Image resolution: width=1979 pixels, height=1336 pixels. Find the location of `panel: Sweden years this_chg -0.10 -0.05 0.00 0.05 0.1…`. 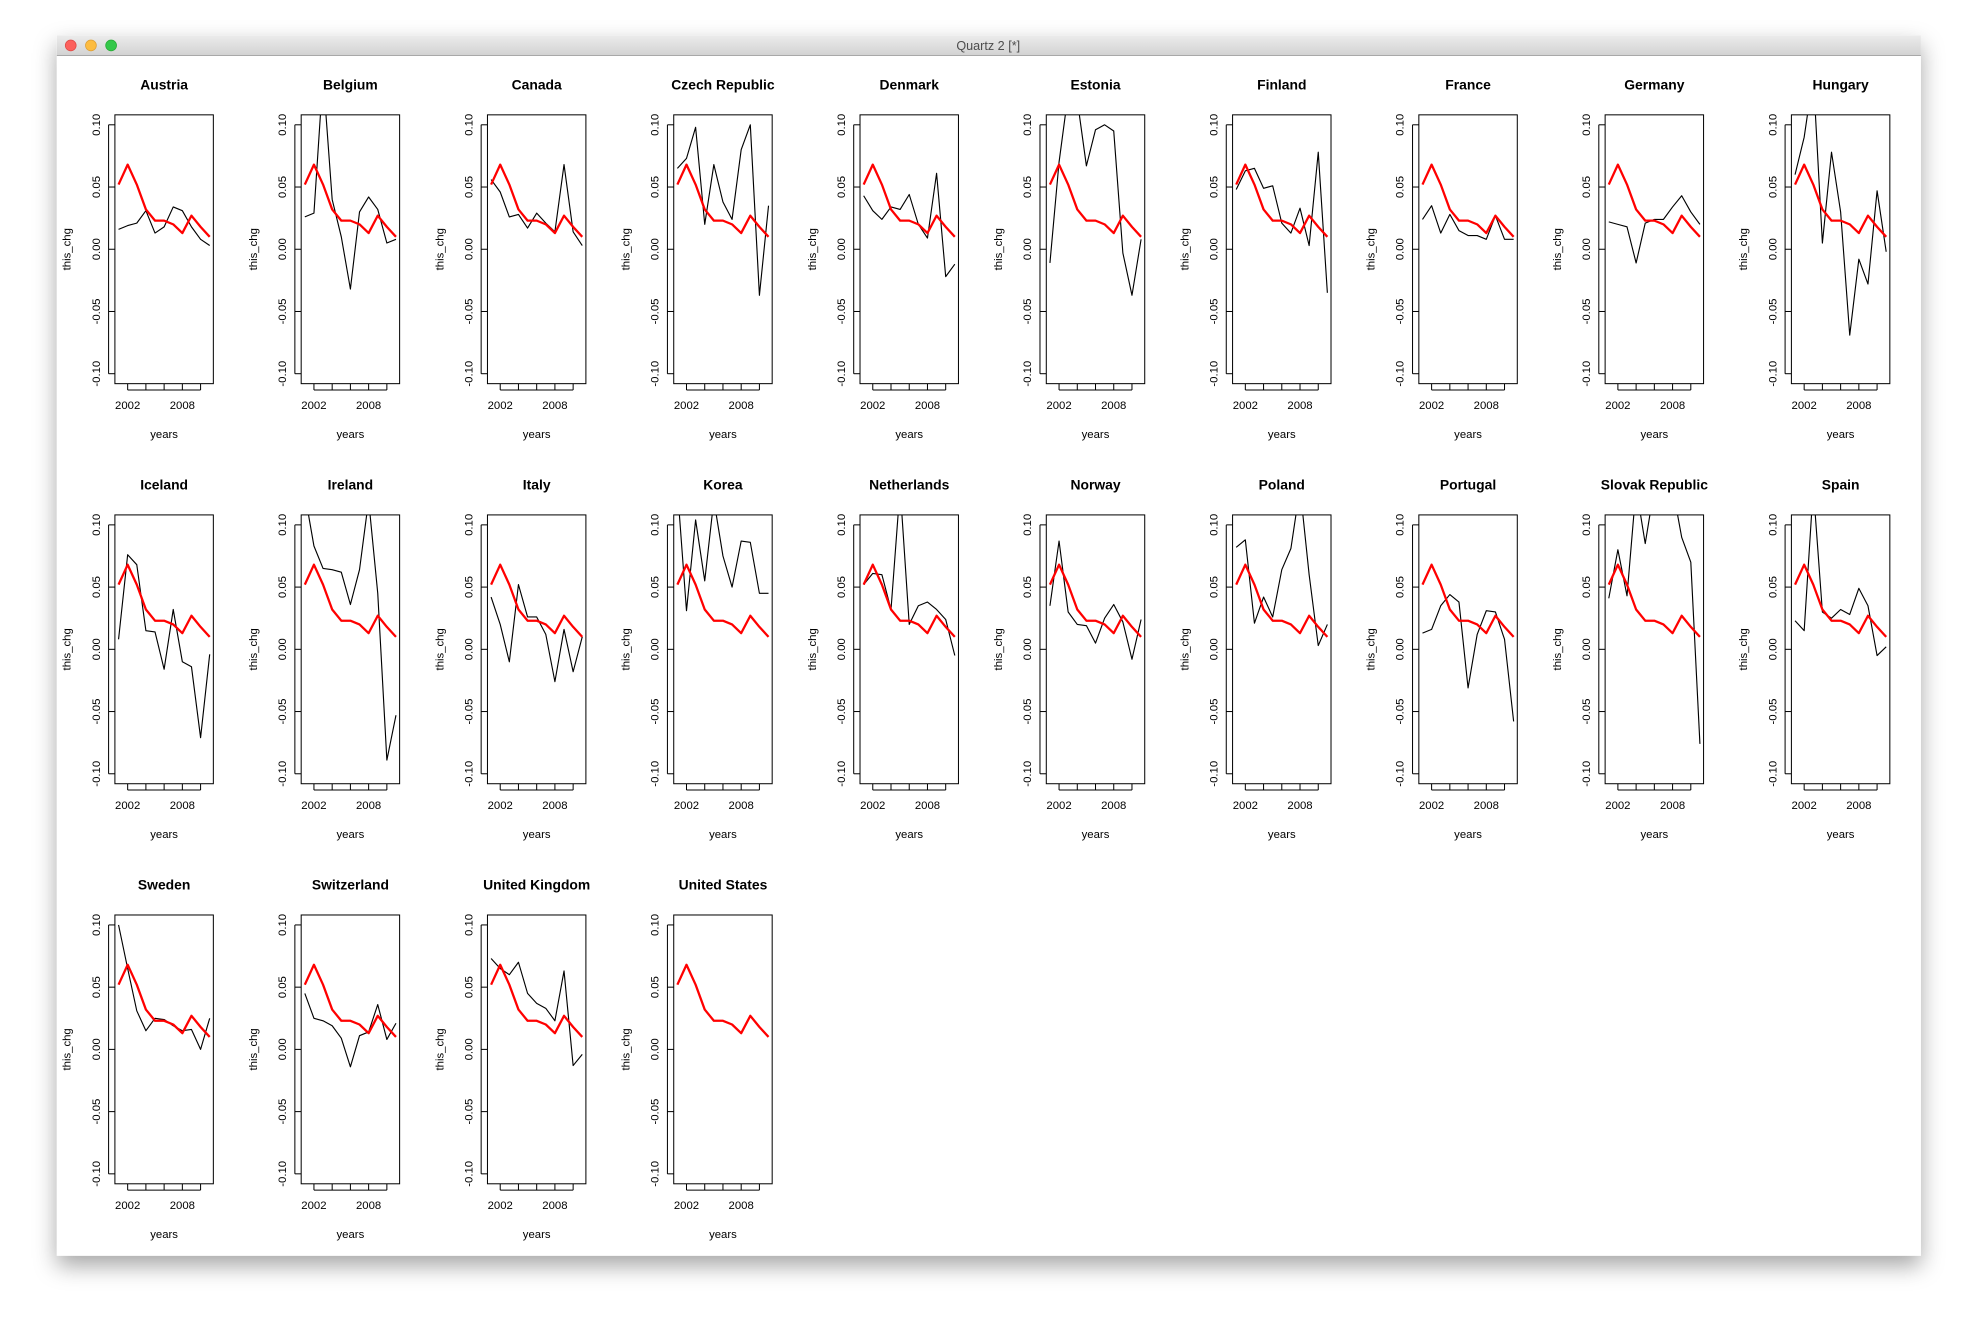

panel: Sweden years this_chg -0.10 -0.05 0.00 0.05 0.1… is located at coordinates (138, 1059).